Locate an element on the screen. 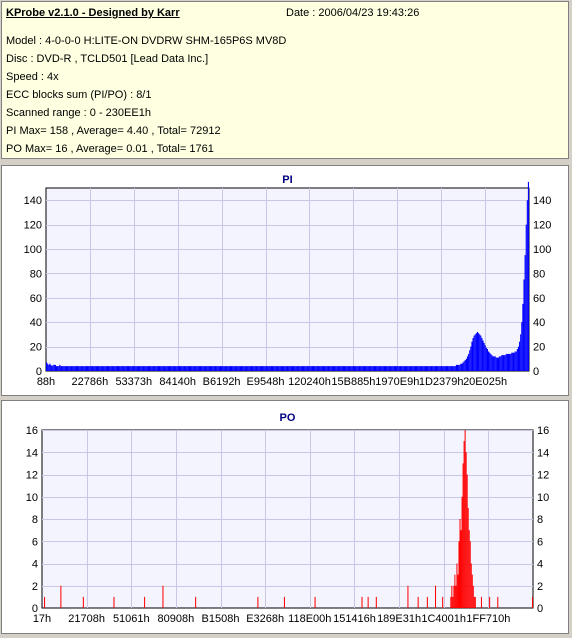  pi-y-tick-left: 80 is located at coordinates (36, 274).